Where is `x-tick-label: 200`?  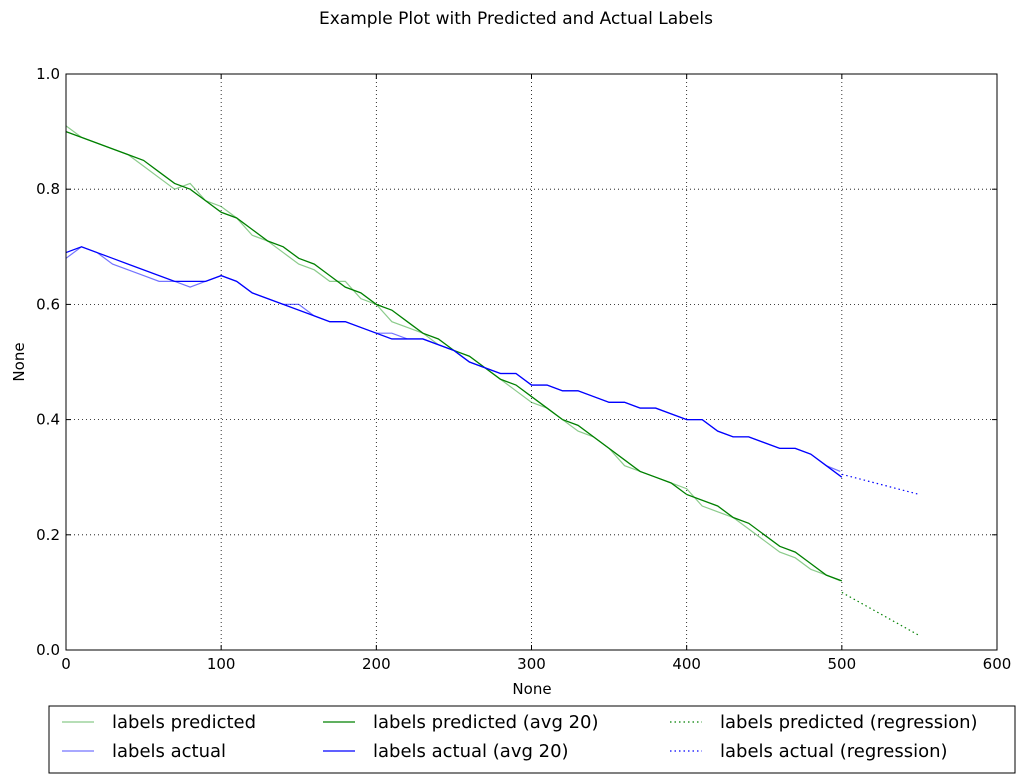 x-tick-label: 200 is located at coordinates (376, 664).